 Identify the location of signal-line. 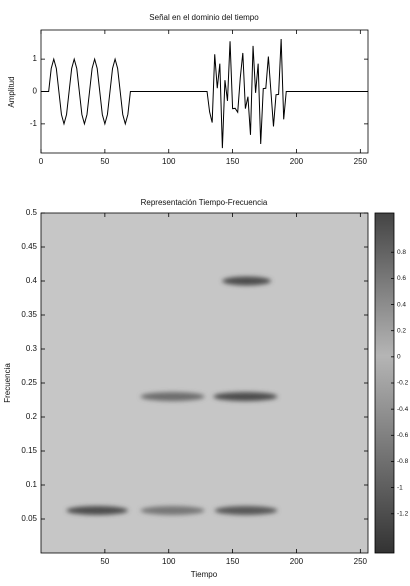
(204, 94).